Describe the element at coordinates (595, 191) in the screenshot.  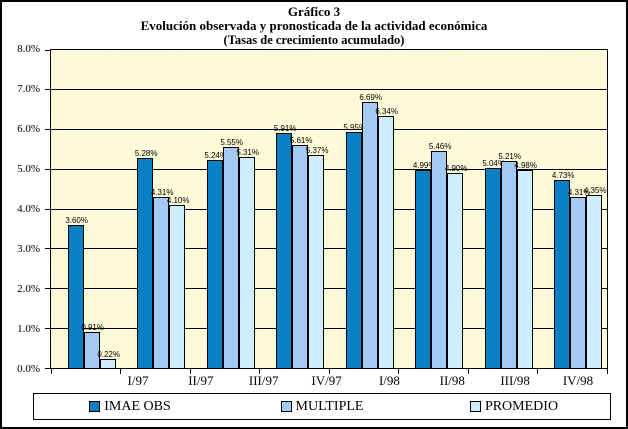
I see `bar-value-label: 4.35%` at that location.